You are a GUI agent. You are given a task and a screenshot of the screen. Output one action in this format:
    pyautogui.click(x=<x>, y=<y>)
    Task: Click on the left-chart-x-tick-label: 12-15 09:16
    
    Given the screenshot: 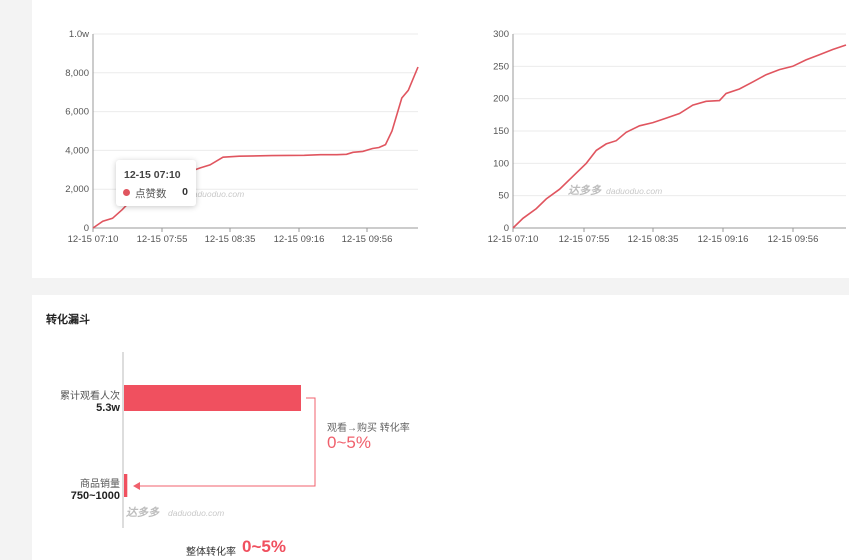 What is the action you would take?
    pyautogui.click(x=299, y=239)
    